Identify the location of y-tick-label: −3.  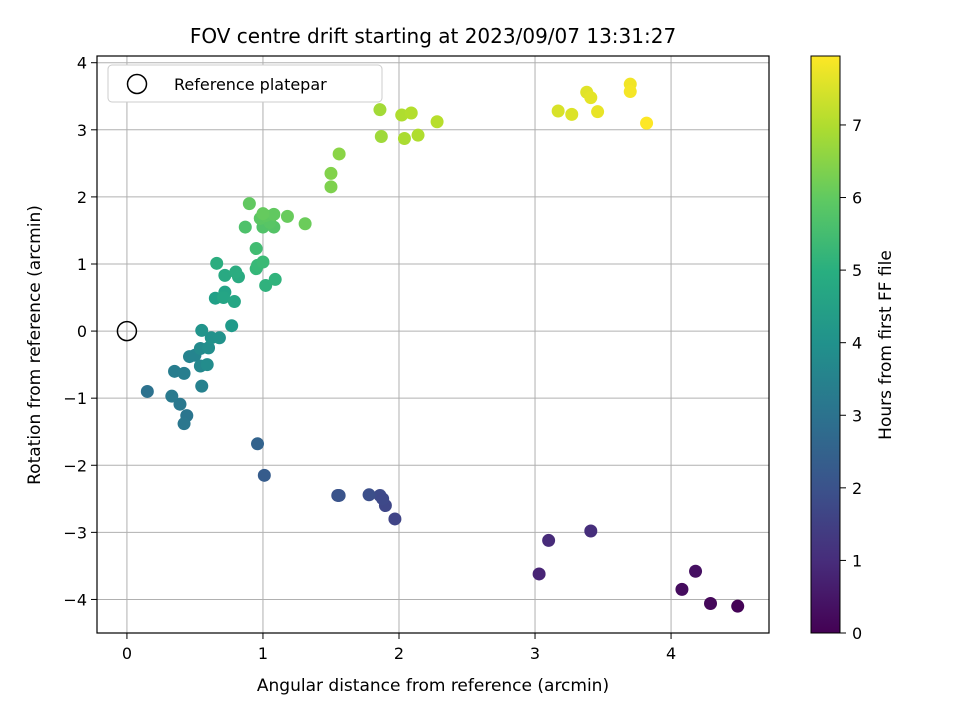
(75, 532).